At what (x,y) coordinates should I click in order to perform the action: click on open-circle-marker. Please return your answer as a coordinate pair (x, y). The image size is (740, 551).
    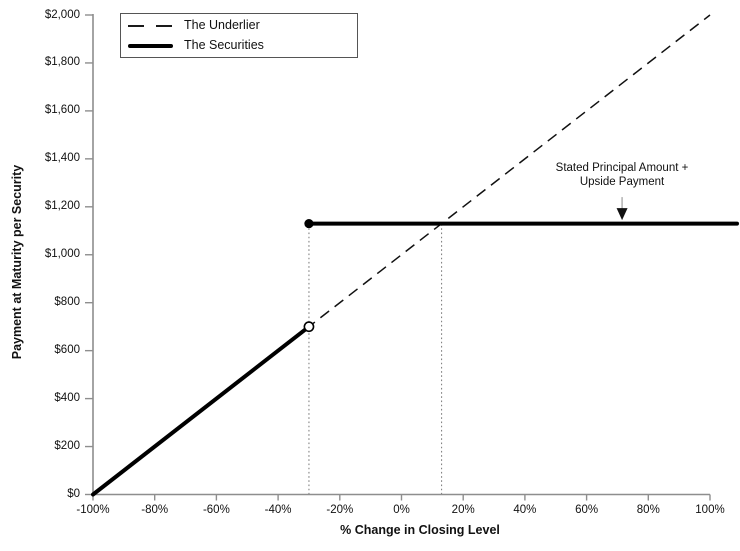
    Looking at the image, I should click on (309, 327).